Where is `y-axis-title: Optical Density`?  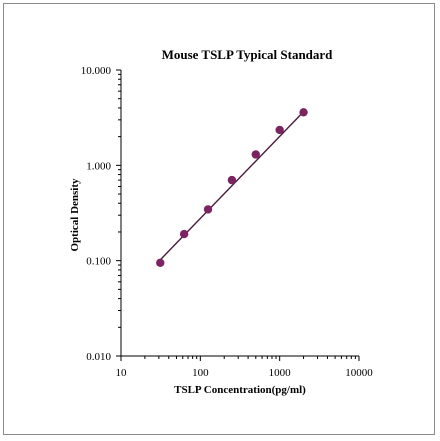
y-axis-title: Optical Density is located at coordinates (75, 215).